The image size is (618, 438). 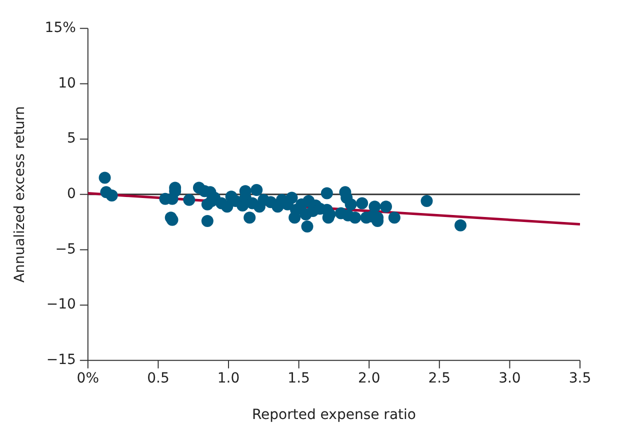 I want to click on y-tick-label: −5, so click(x=65, y=249).